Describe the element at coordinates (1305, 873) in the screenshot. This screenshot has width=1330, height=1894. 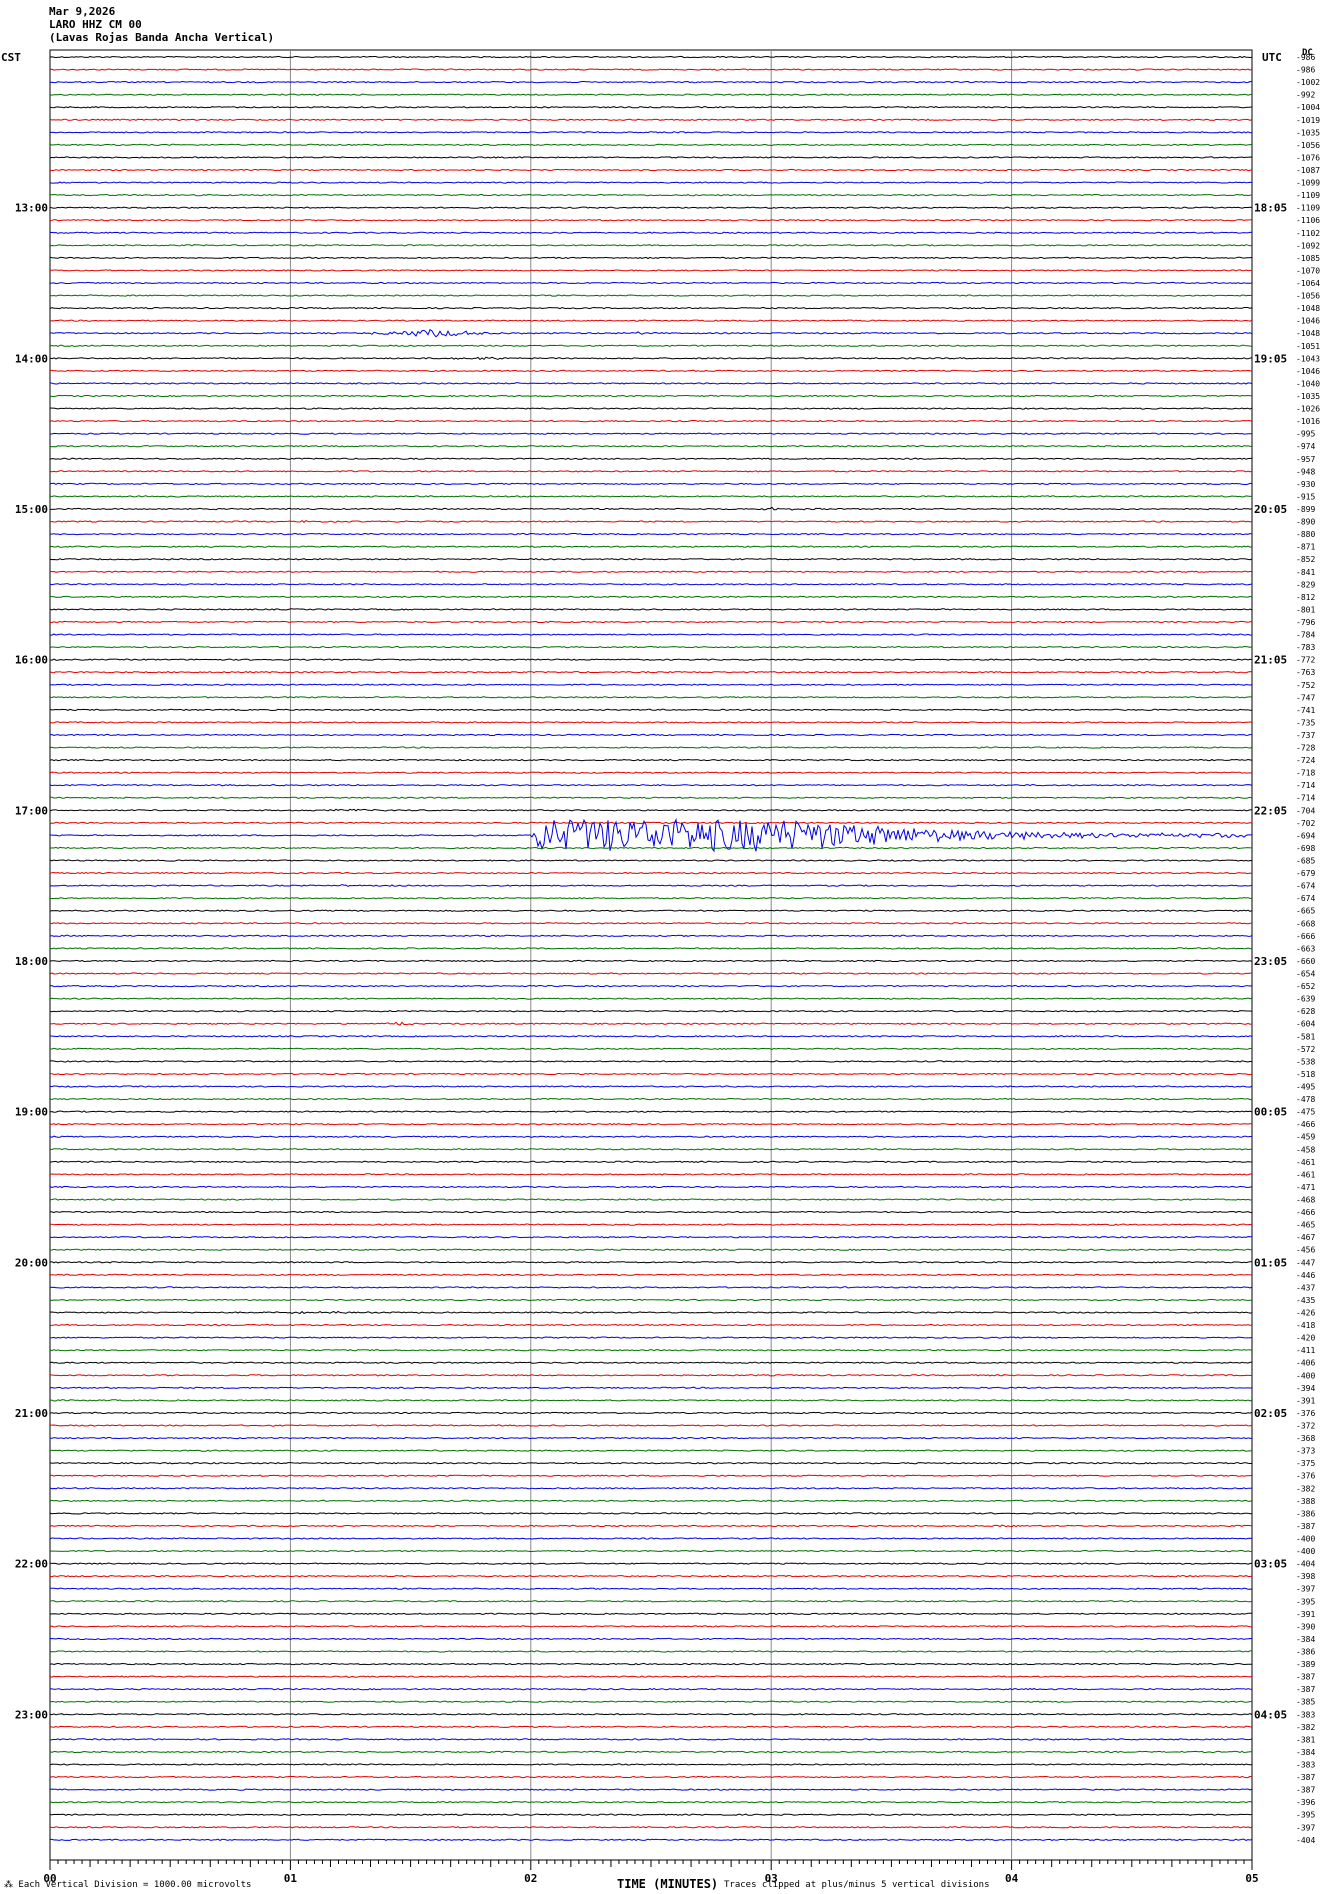
I see `dc-offset-label: -679` at that location.